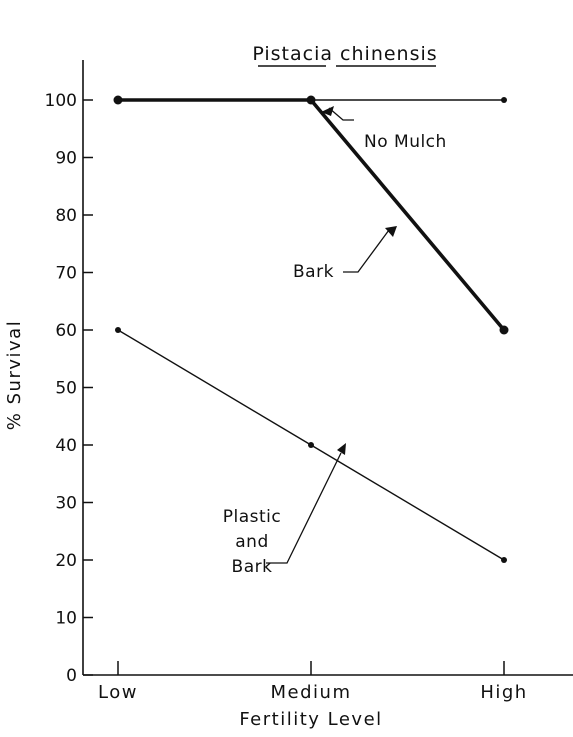 The width and height of the screenshot is (573, 737). Describe the element at coordinates (252, 567) in the screenshot. I see `label-bark-2: Bark` at that location.